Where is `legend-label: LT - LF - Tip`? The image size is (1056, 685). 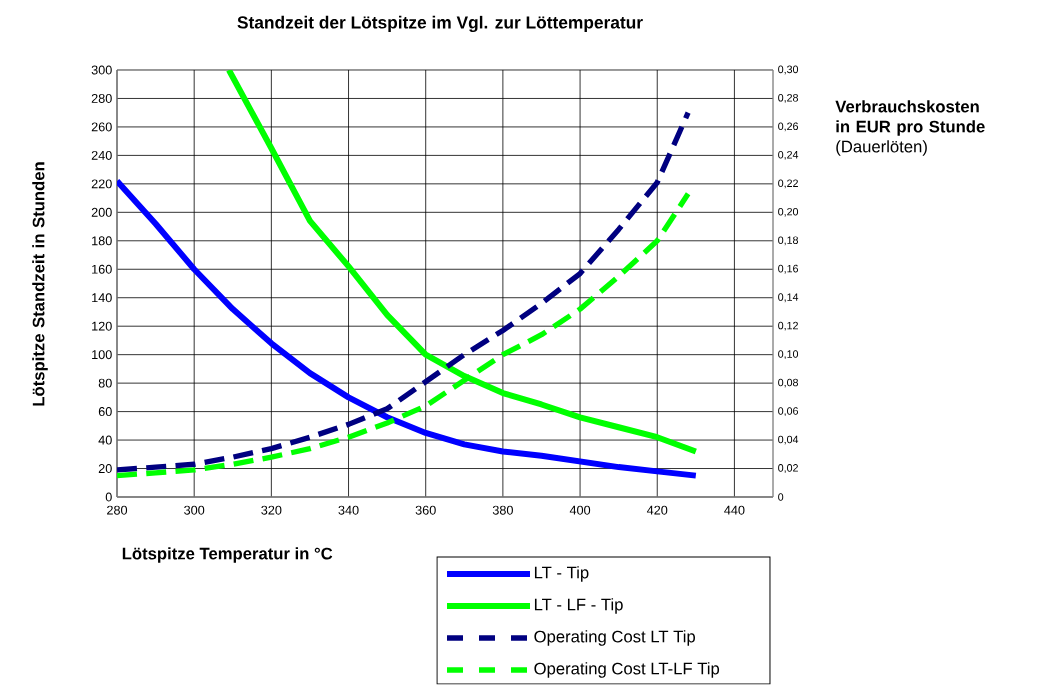 legend-label: LT - LF - Tip is located at coordinates (578, 606).